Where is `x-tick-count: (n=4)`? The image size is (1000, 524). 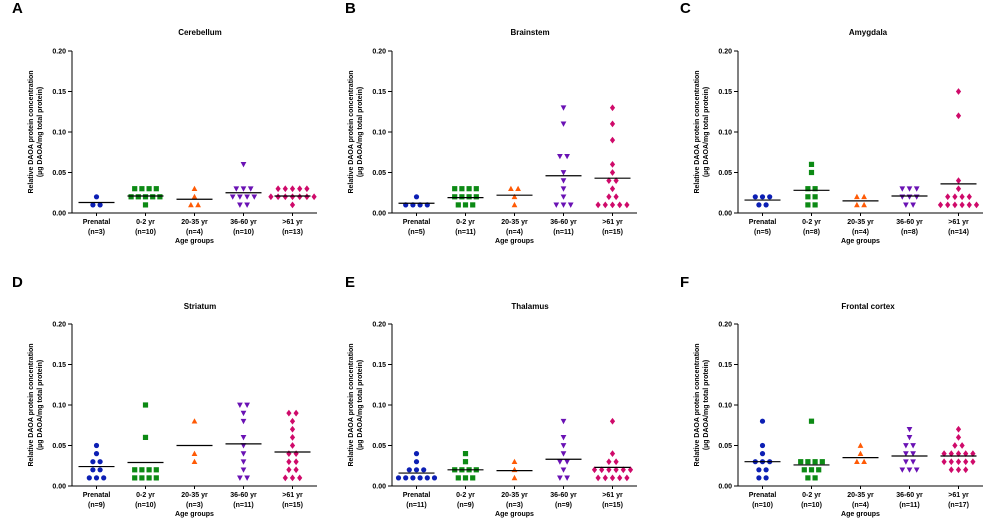 x-tick-count: (n=4) is located at coordinates (860, 232).